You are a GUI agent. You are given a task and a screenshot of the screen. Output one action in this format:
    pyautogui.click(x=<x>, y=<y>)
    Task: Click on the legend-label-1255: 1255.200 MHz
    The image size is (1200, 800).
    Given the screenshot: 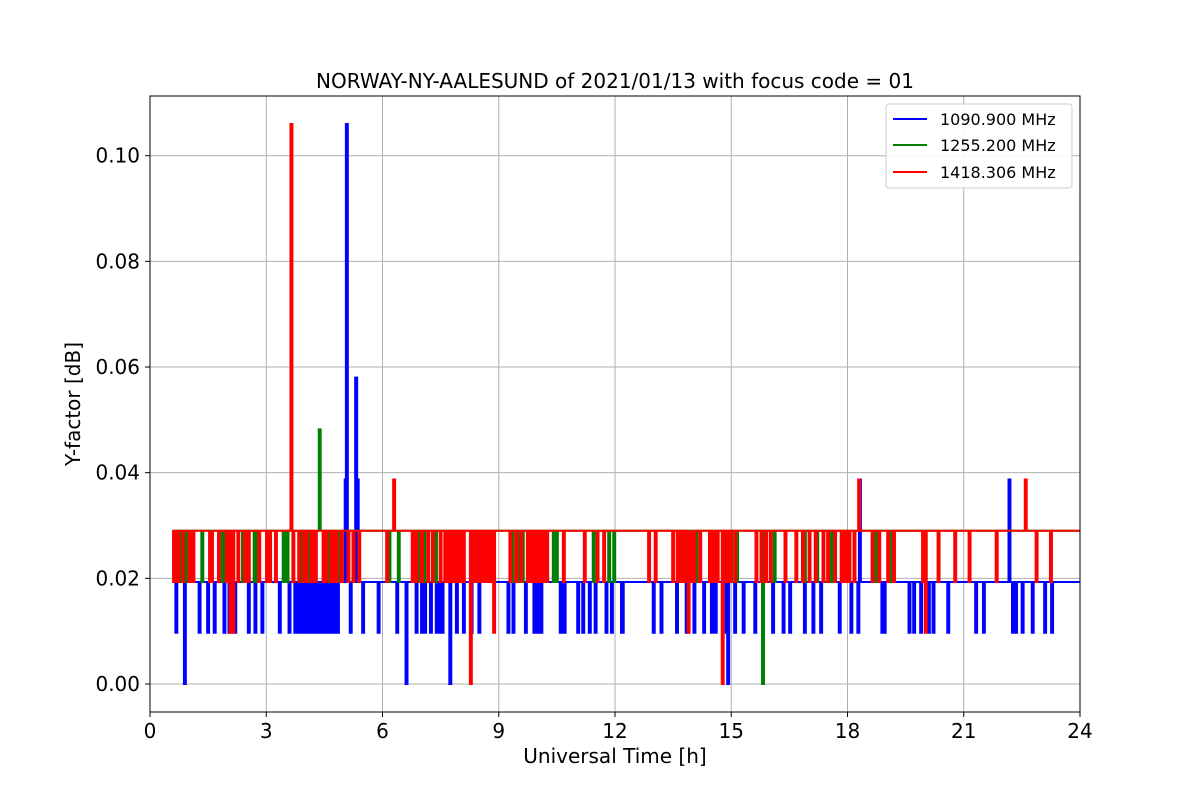 What is the action you would take?
    pyautogui.click(x=998, y=145)
    